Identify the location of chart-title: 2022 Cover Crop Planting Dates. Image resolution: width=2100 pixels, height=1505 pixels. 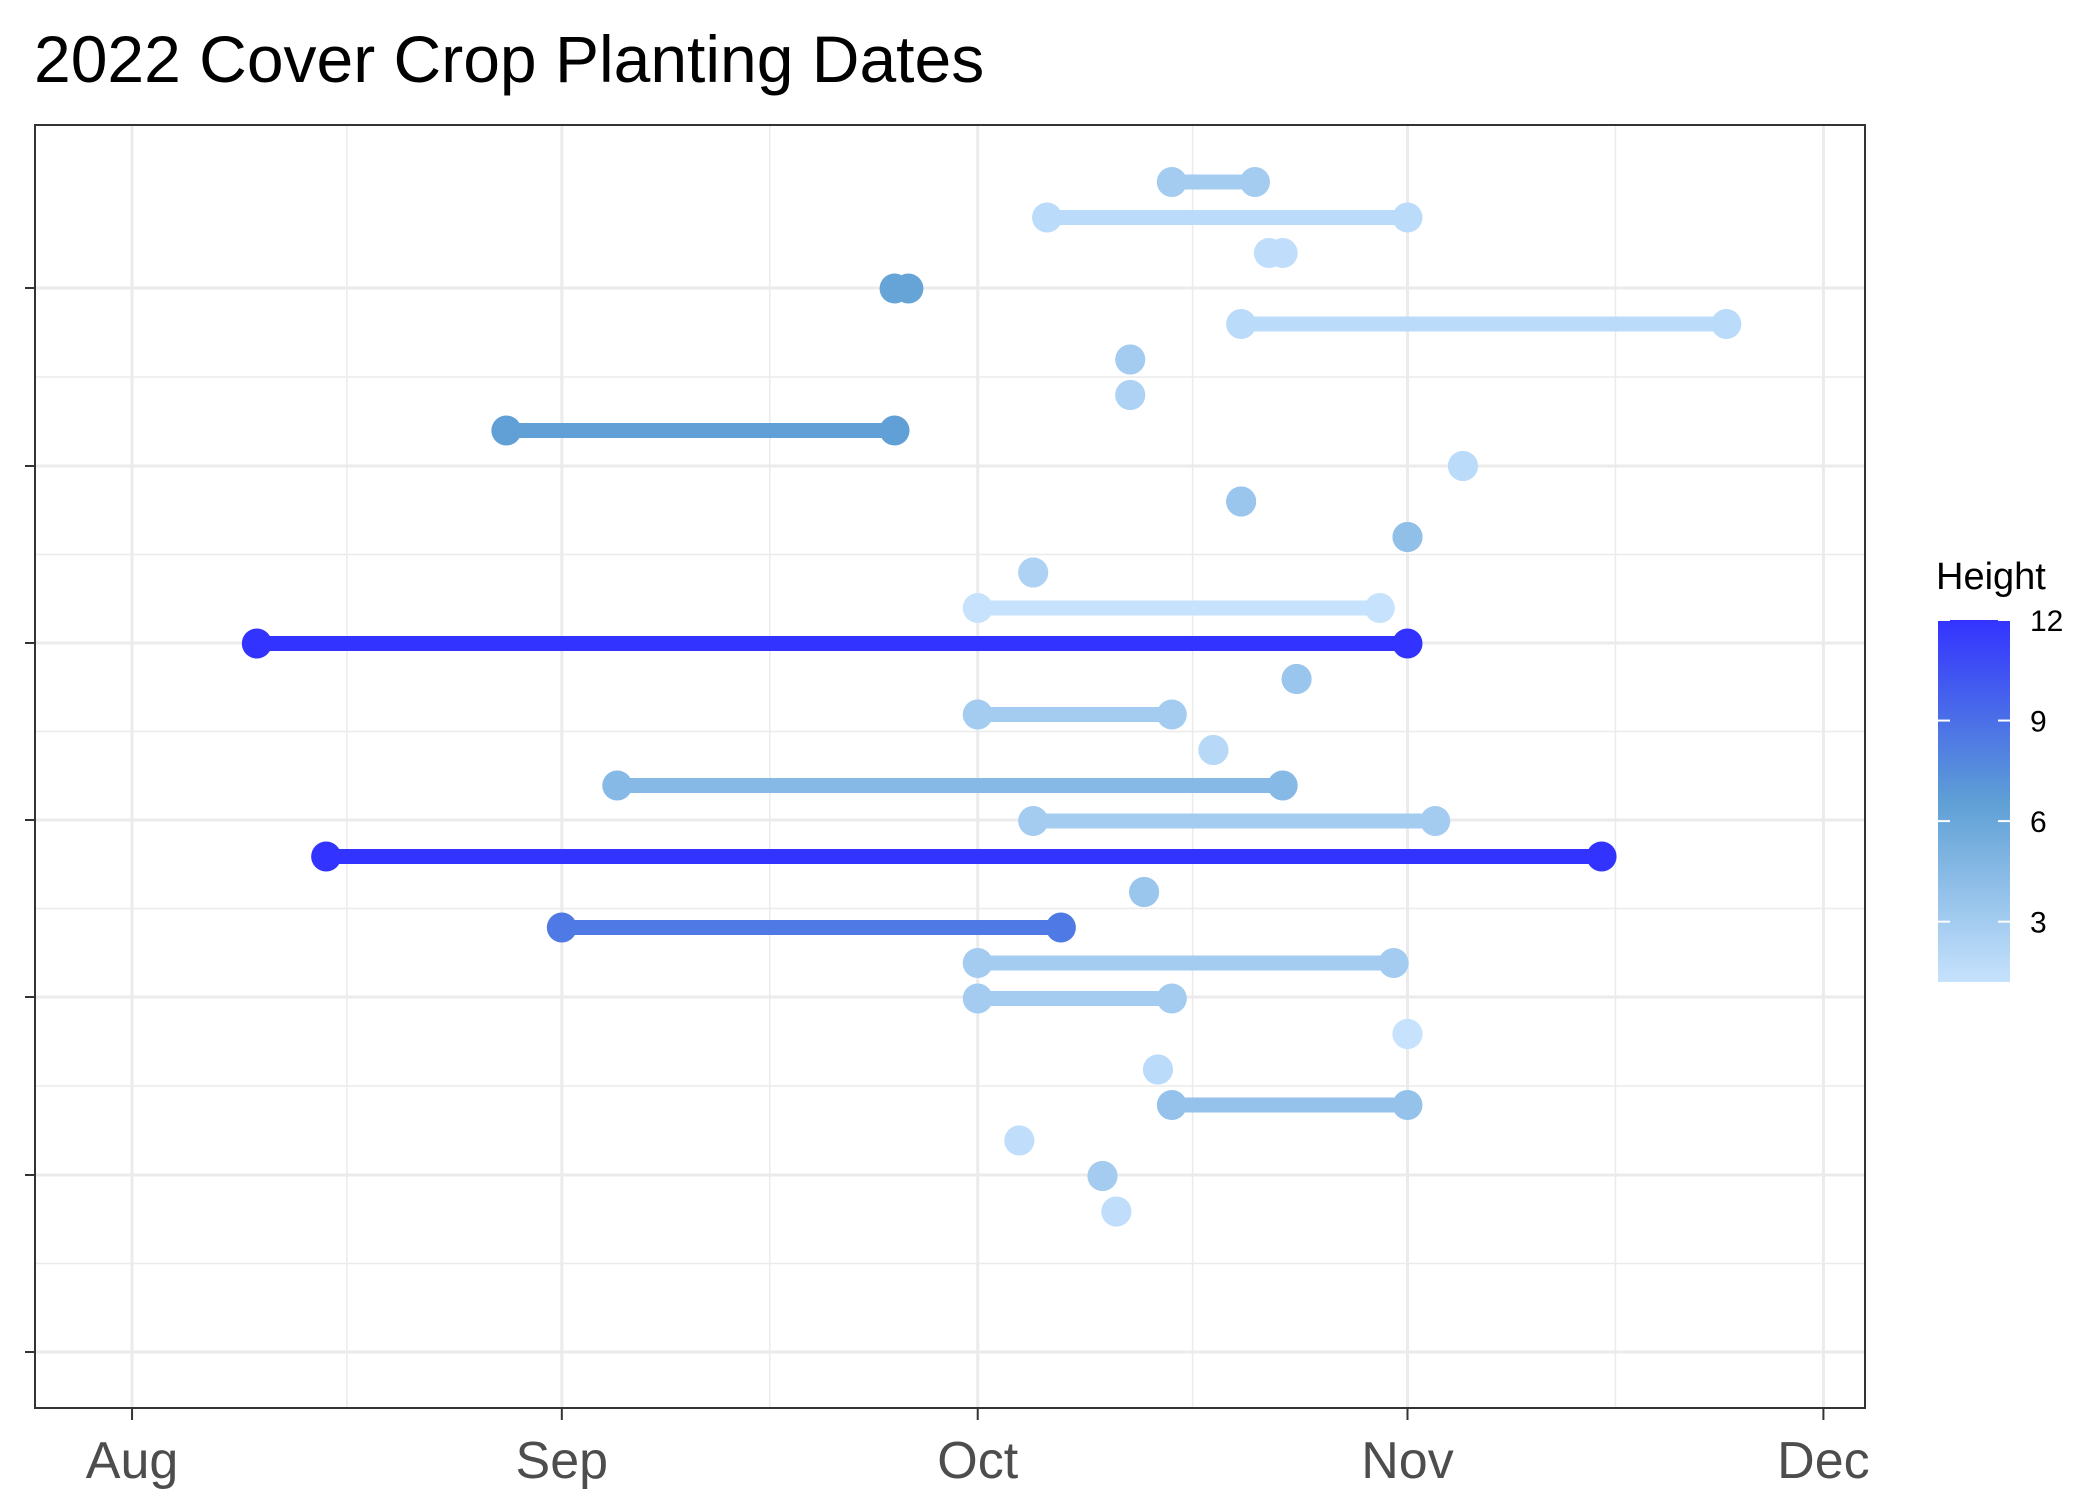
(509, 59).